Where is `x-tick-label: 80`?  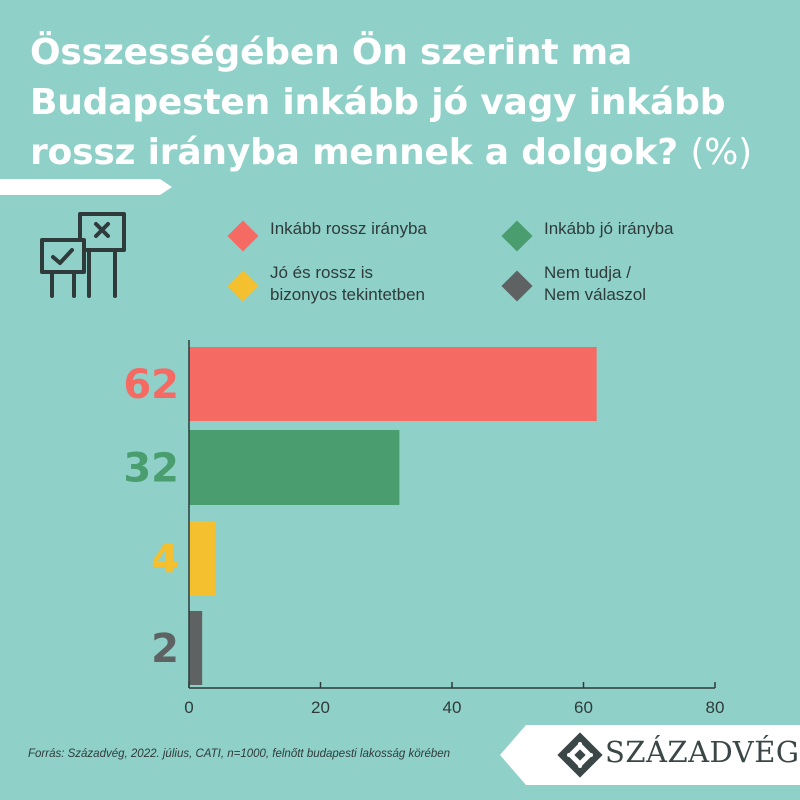 x-tick-label: 80 is located at coordinates (715, 707).